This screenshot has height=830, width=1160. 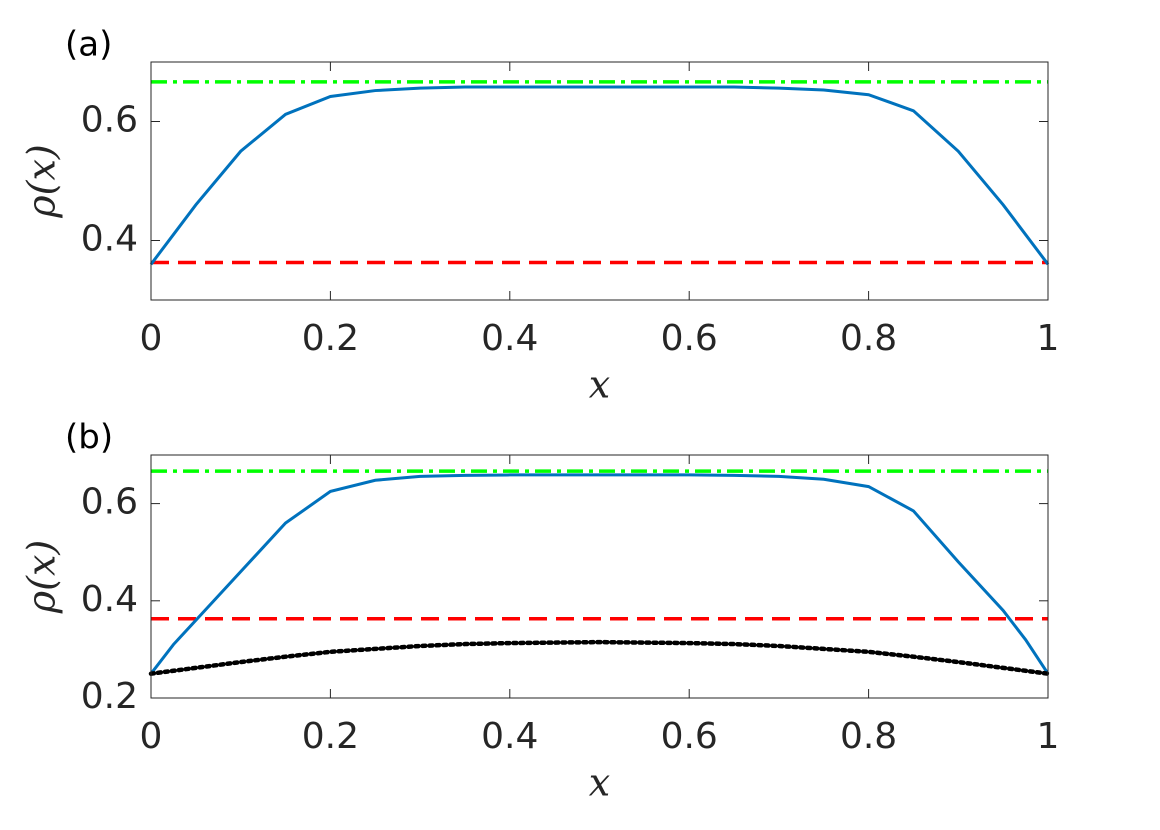 What do you see at coordinates (88, 45) in the screenshot?
I see `panel-label: (a)` at bounding box center [88, 45].